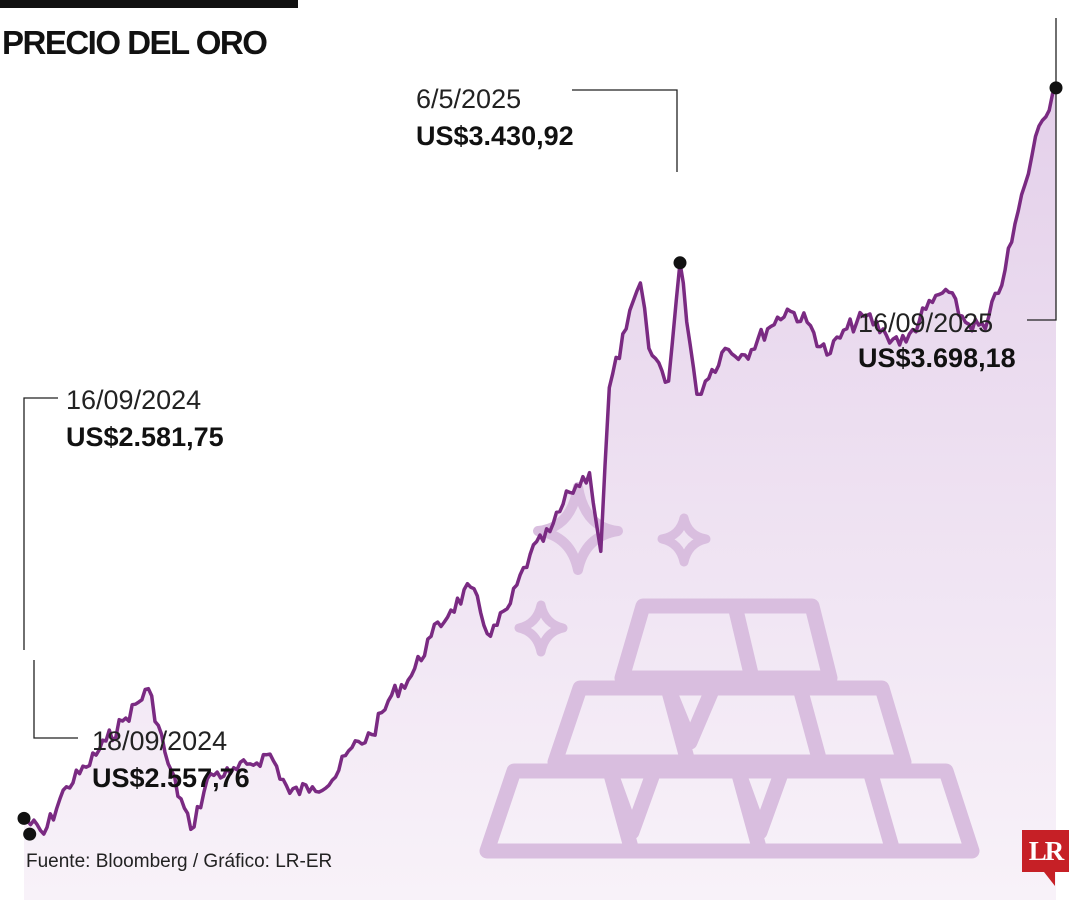 The image size is (1080, 905). Describe the element at coordinates (179, 861) in the screenshot. I see `source-note: Fuente: Bloomberg / Gráfico: LR-ER` at that location.